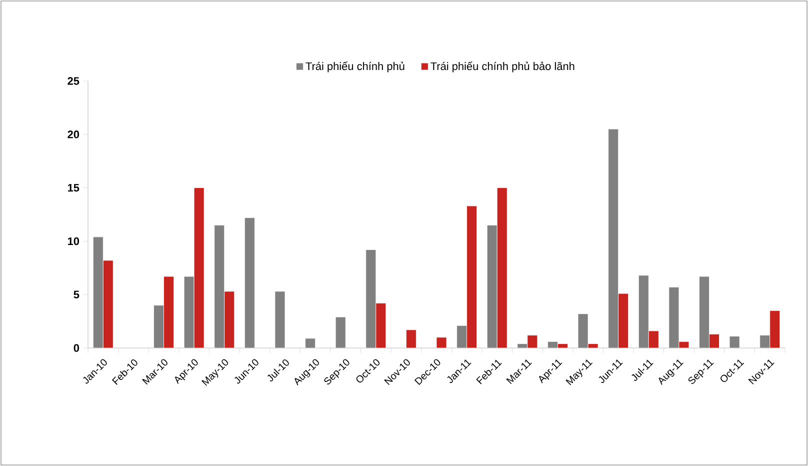  Describe the element at coordinates (74, 188) in the screenshot. I see `y-tick-label: 15` at that location.